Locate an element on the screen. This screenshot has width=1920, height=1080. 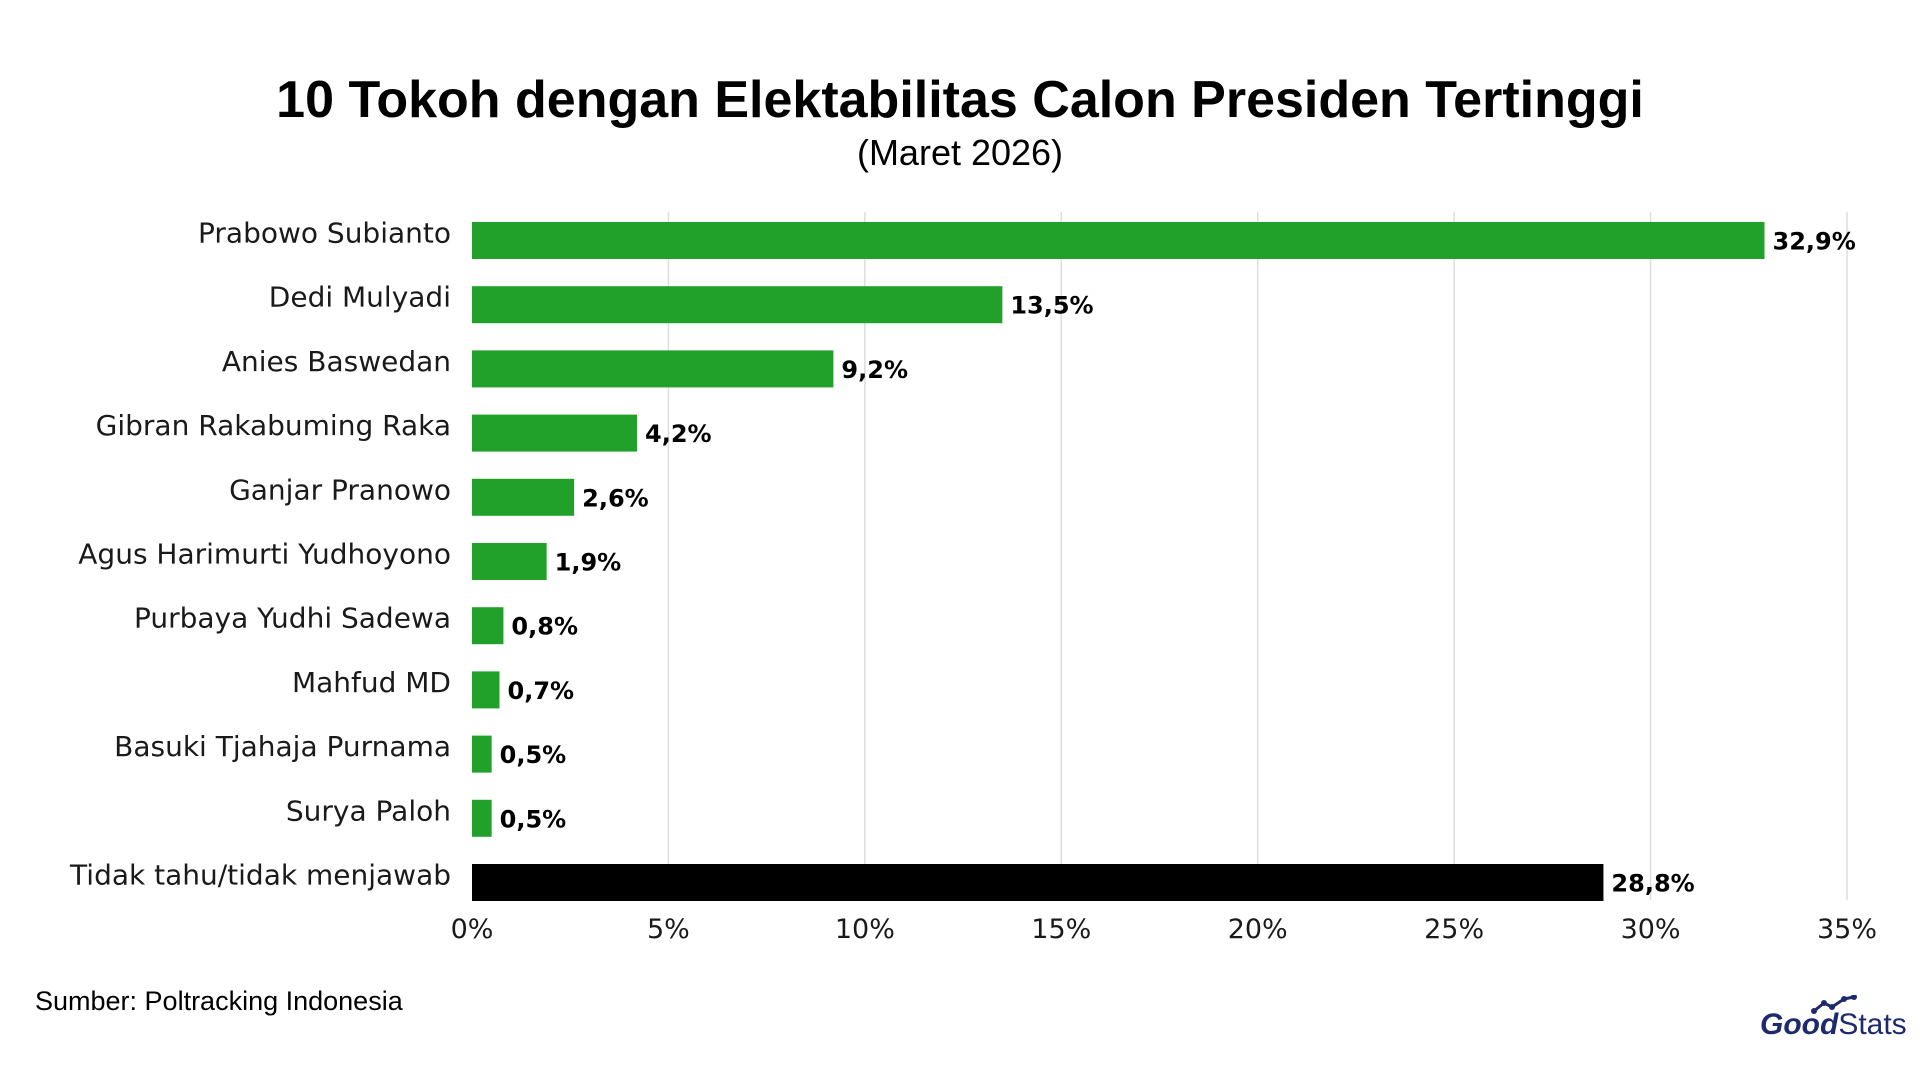
data-label: 2,6% is located at coordinates (615, 498).